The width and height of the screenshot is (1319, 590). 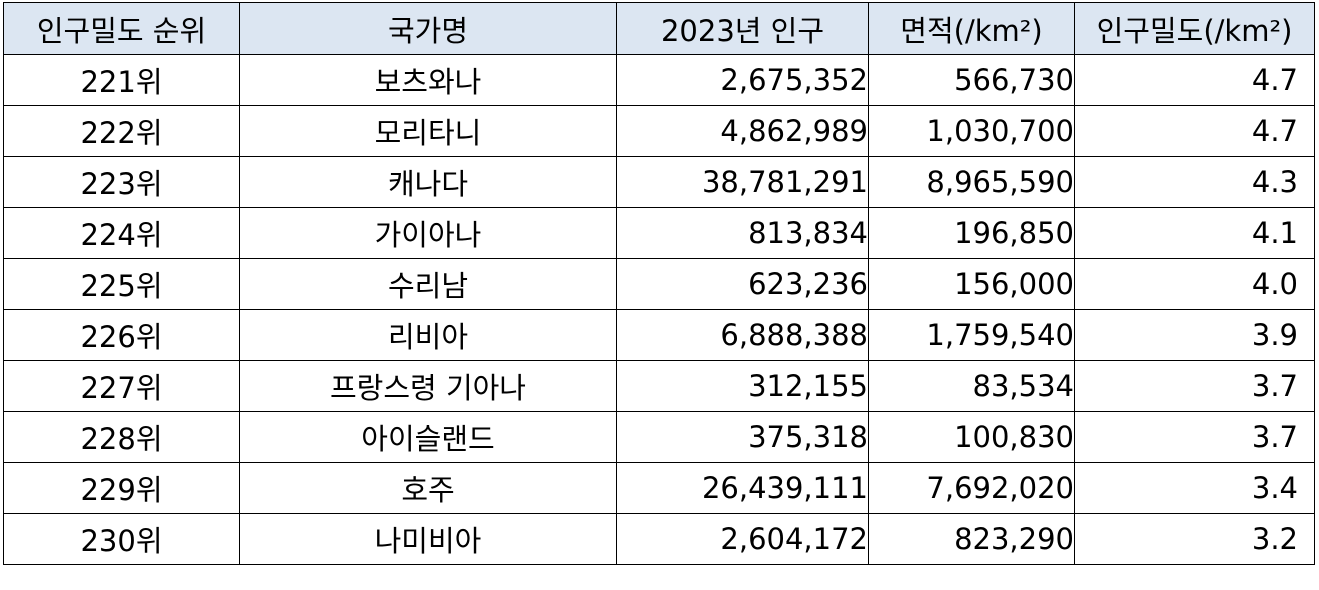 I want to click on area-cell: 566,730, so click(x=971, y=80).